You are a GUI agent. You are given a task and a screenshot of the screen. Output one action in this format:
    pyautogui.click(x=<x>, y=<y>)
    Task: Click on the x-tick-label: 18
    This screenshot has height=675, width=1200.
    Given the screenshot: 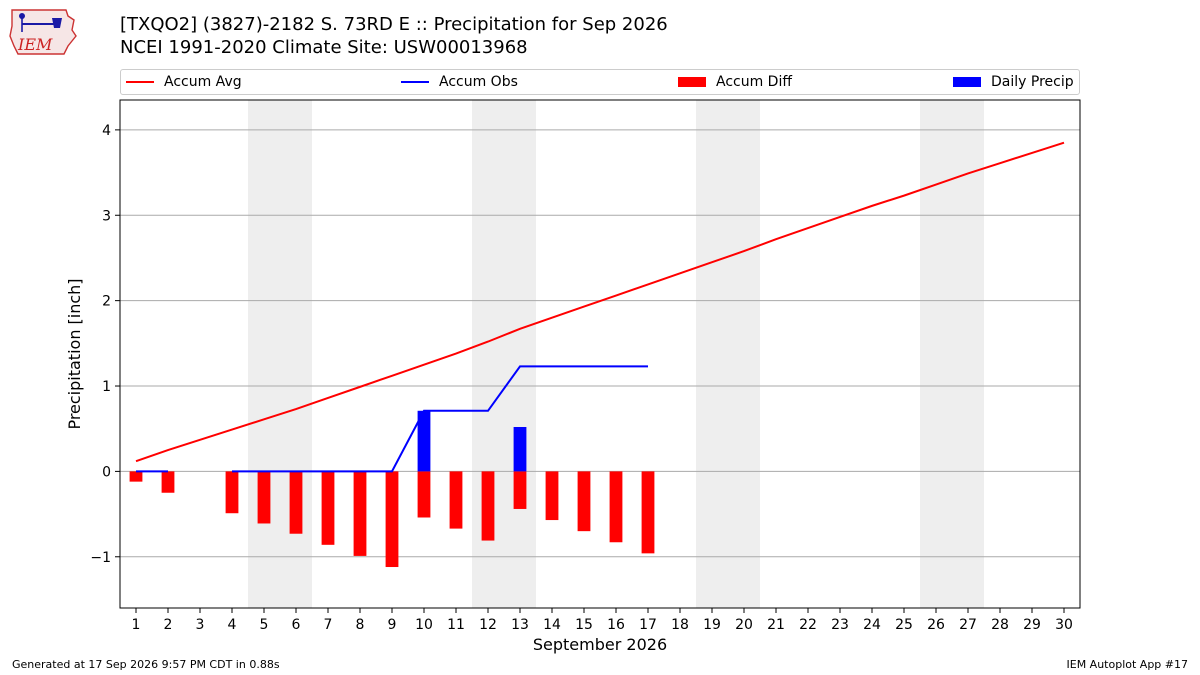 What is the action you would take?
    pyautogui.click(x=680, y=625)
    